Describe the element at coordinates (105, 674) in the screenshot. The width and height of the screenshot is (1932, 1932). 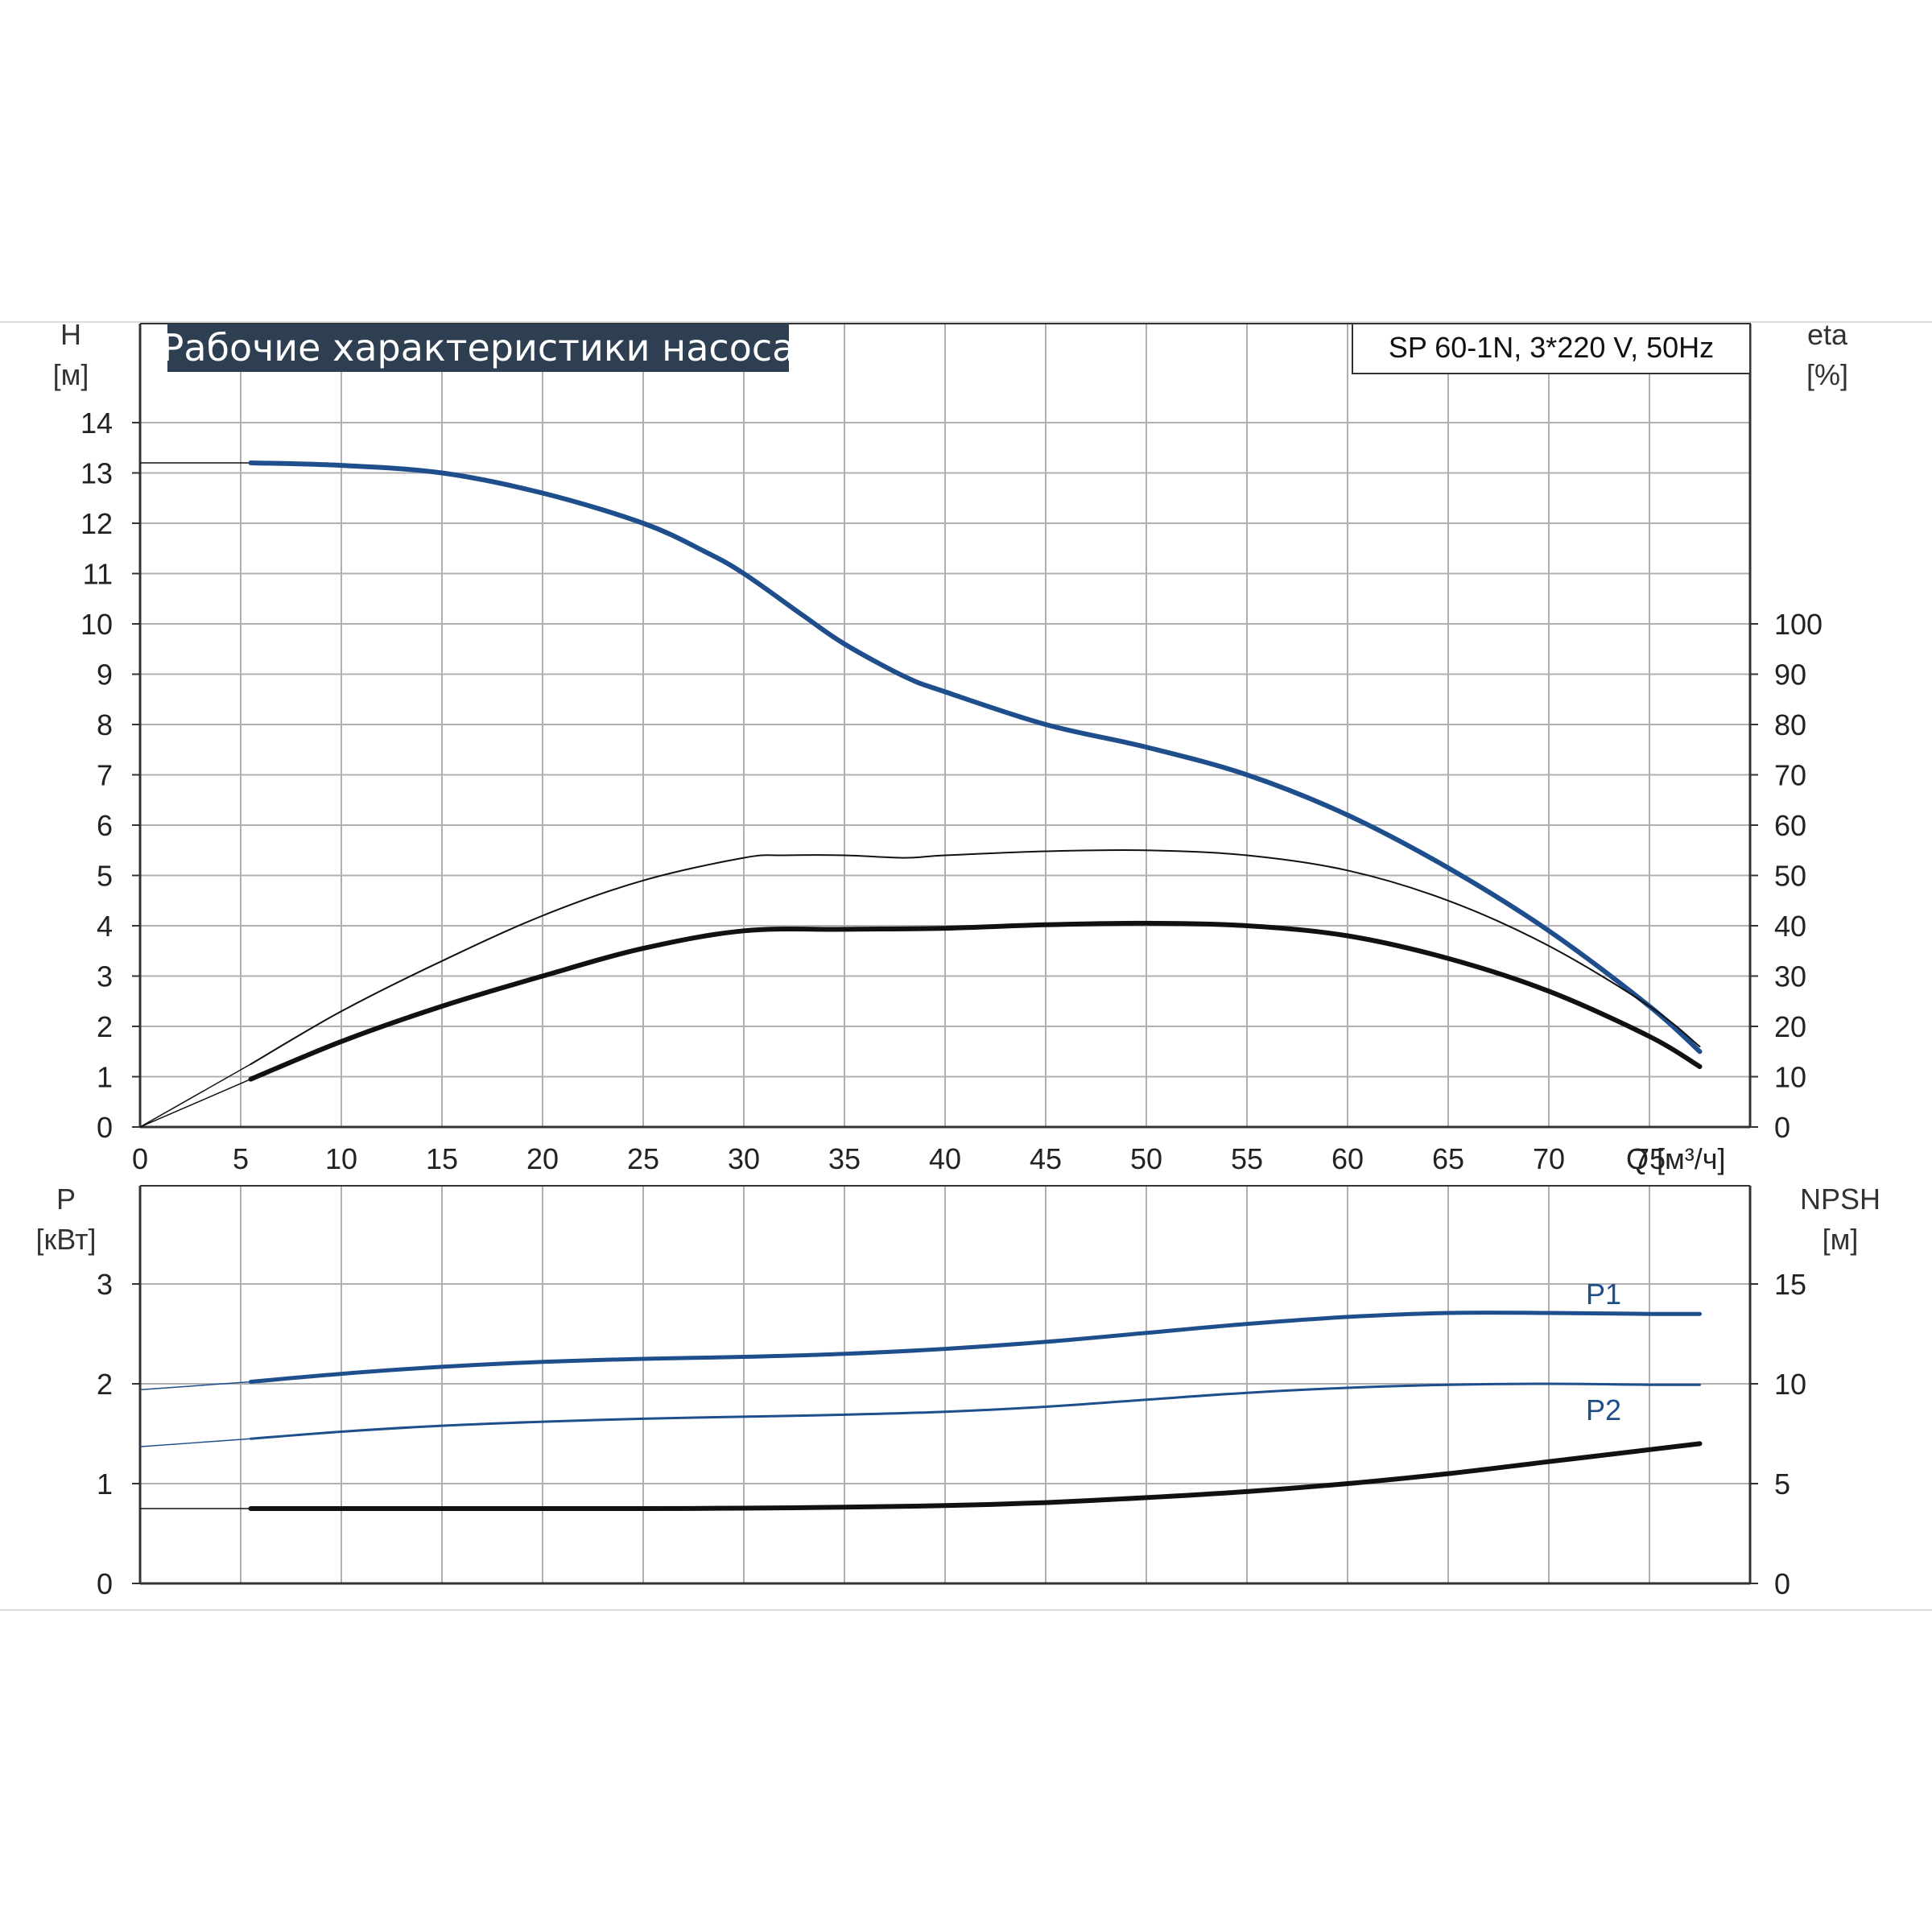
I see `h-tick-label: 9` at that location.